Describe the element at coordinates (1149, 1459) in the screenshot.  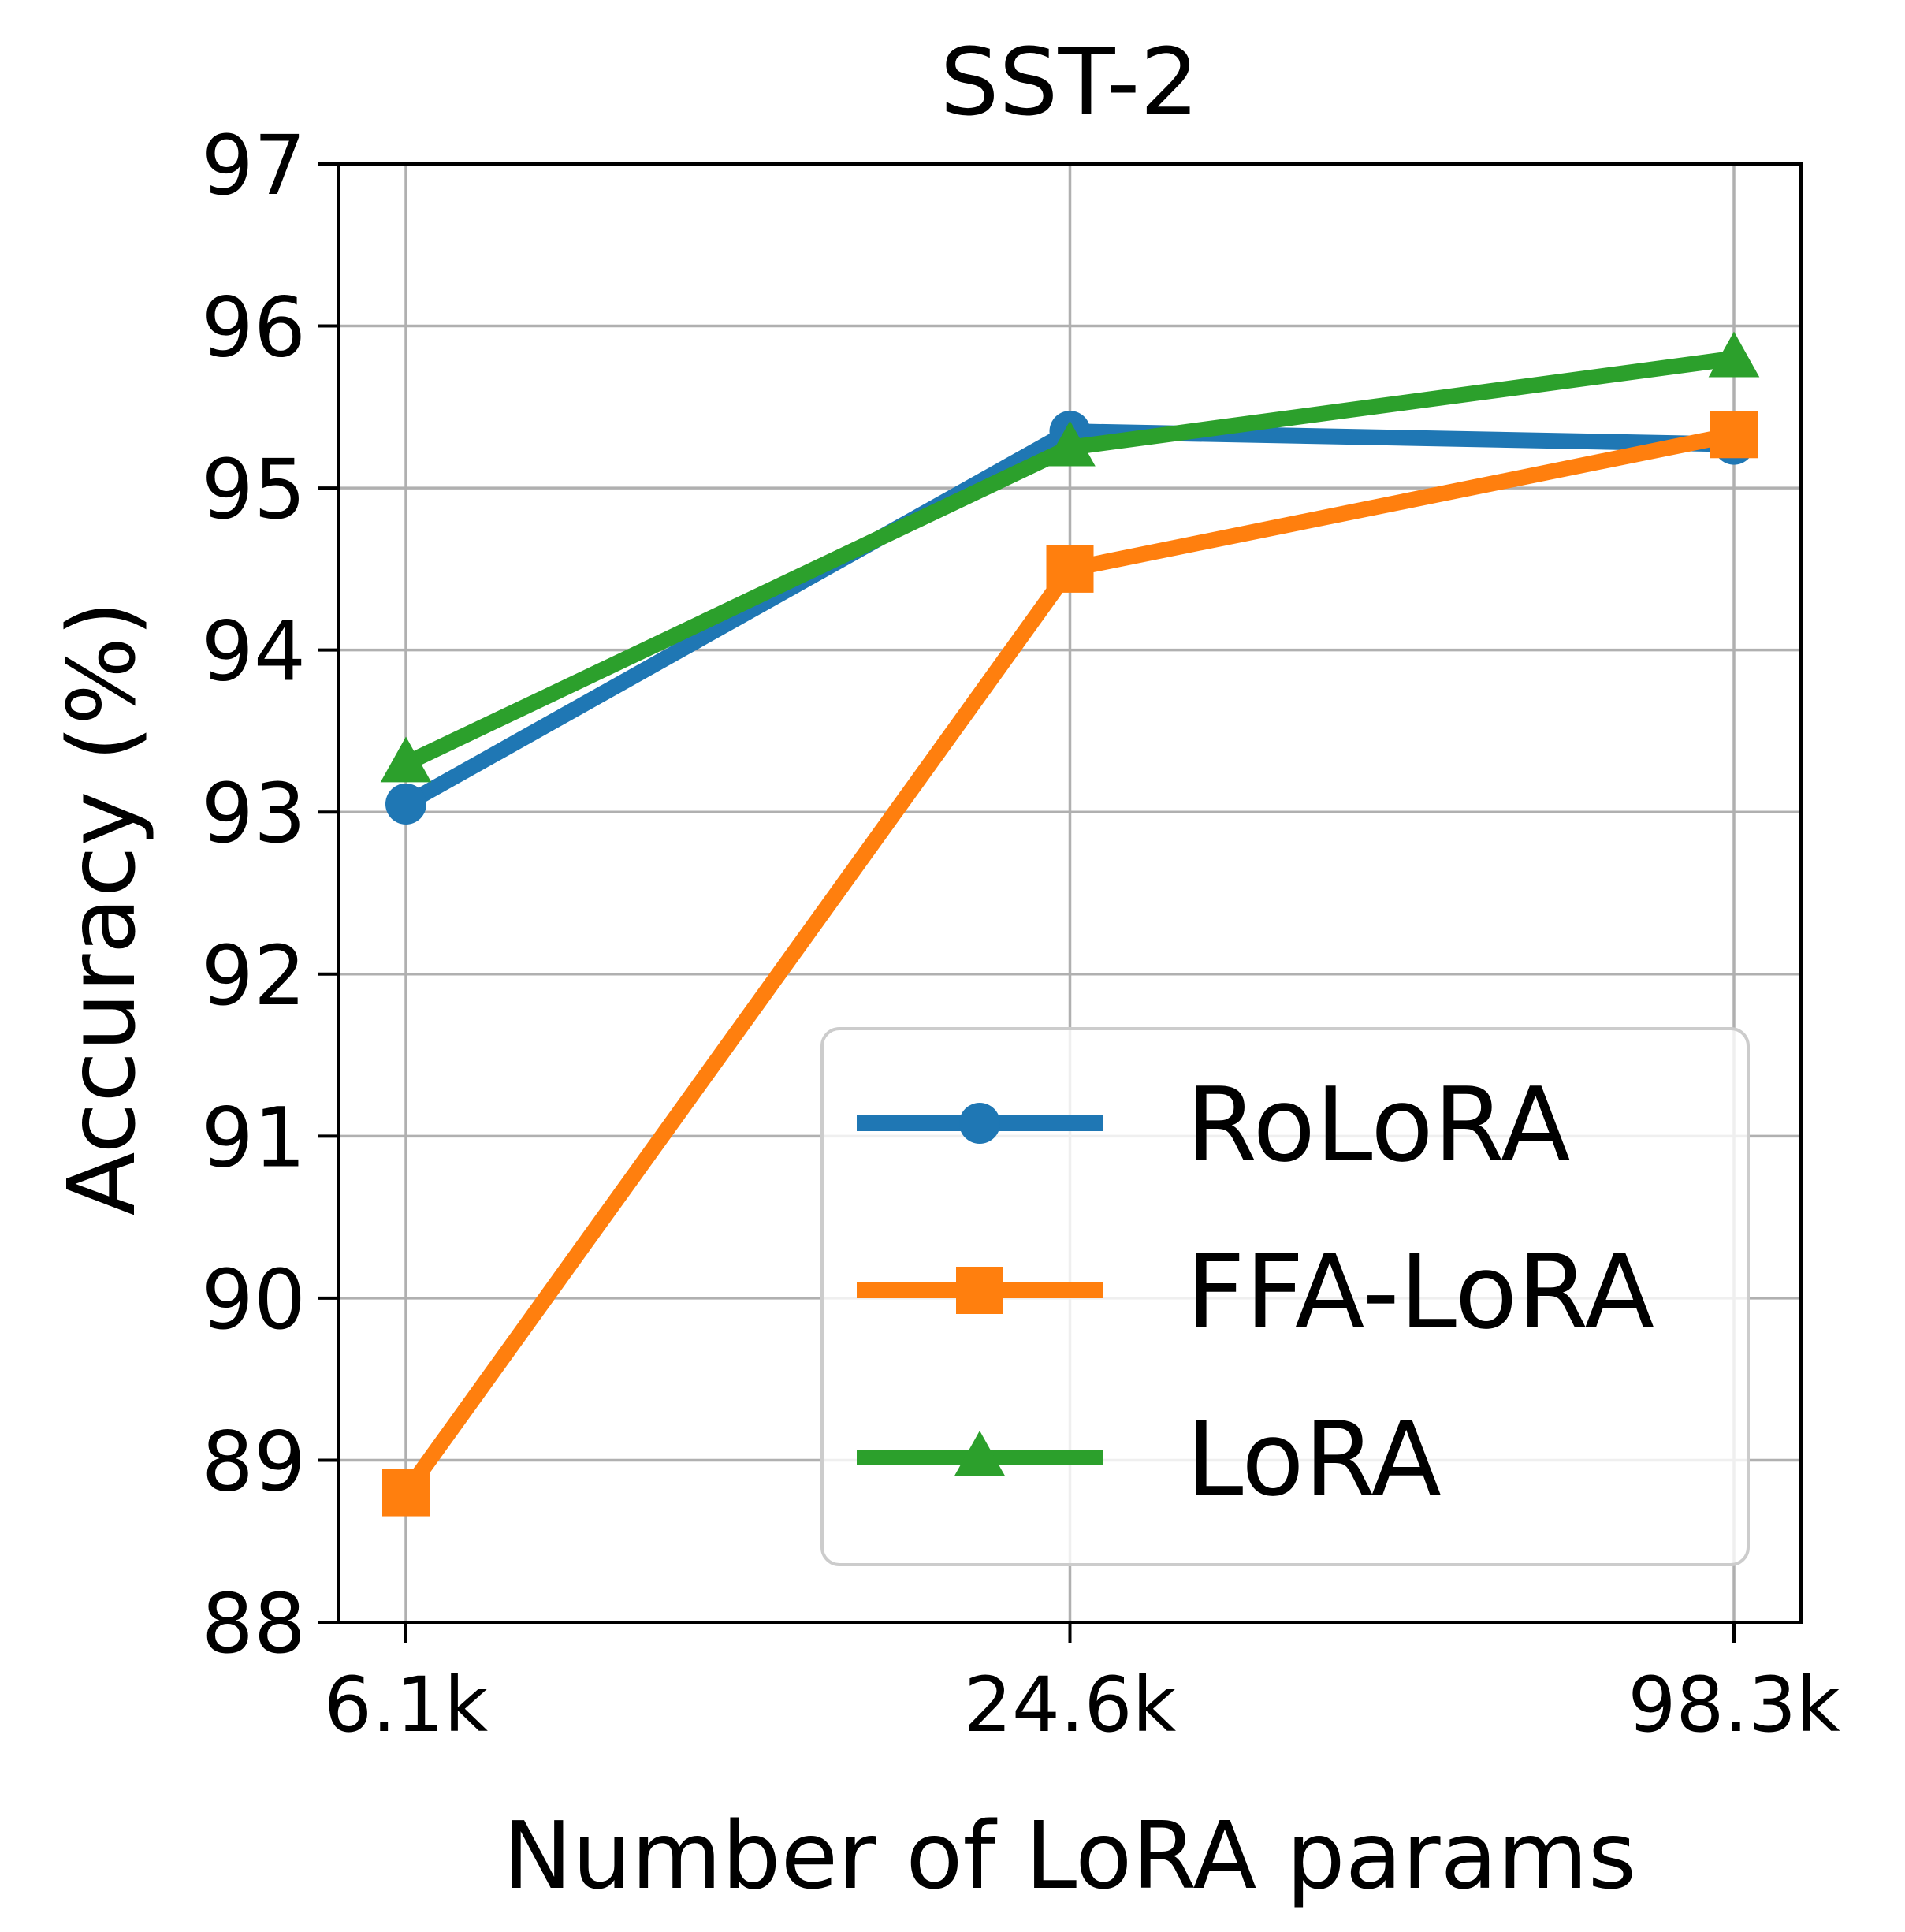
I see `legend-item-lora: LoRA` at that location.